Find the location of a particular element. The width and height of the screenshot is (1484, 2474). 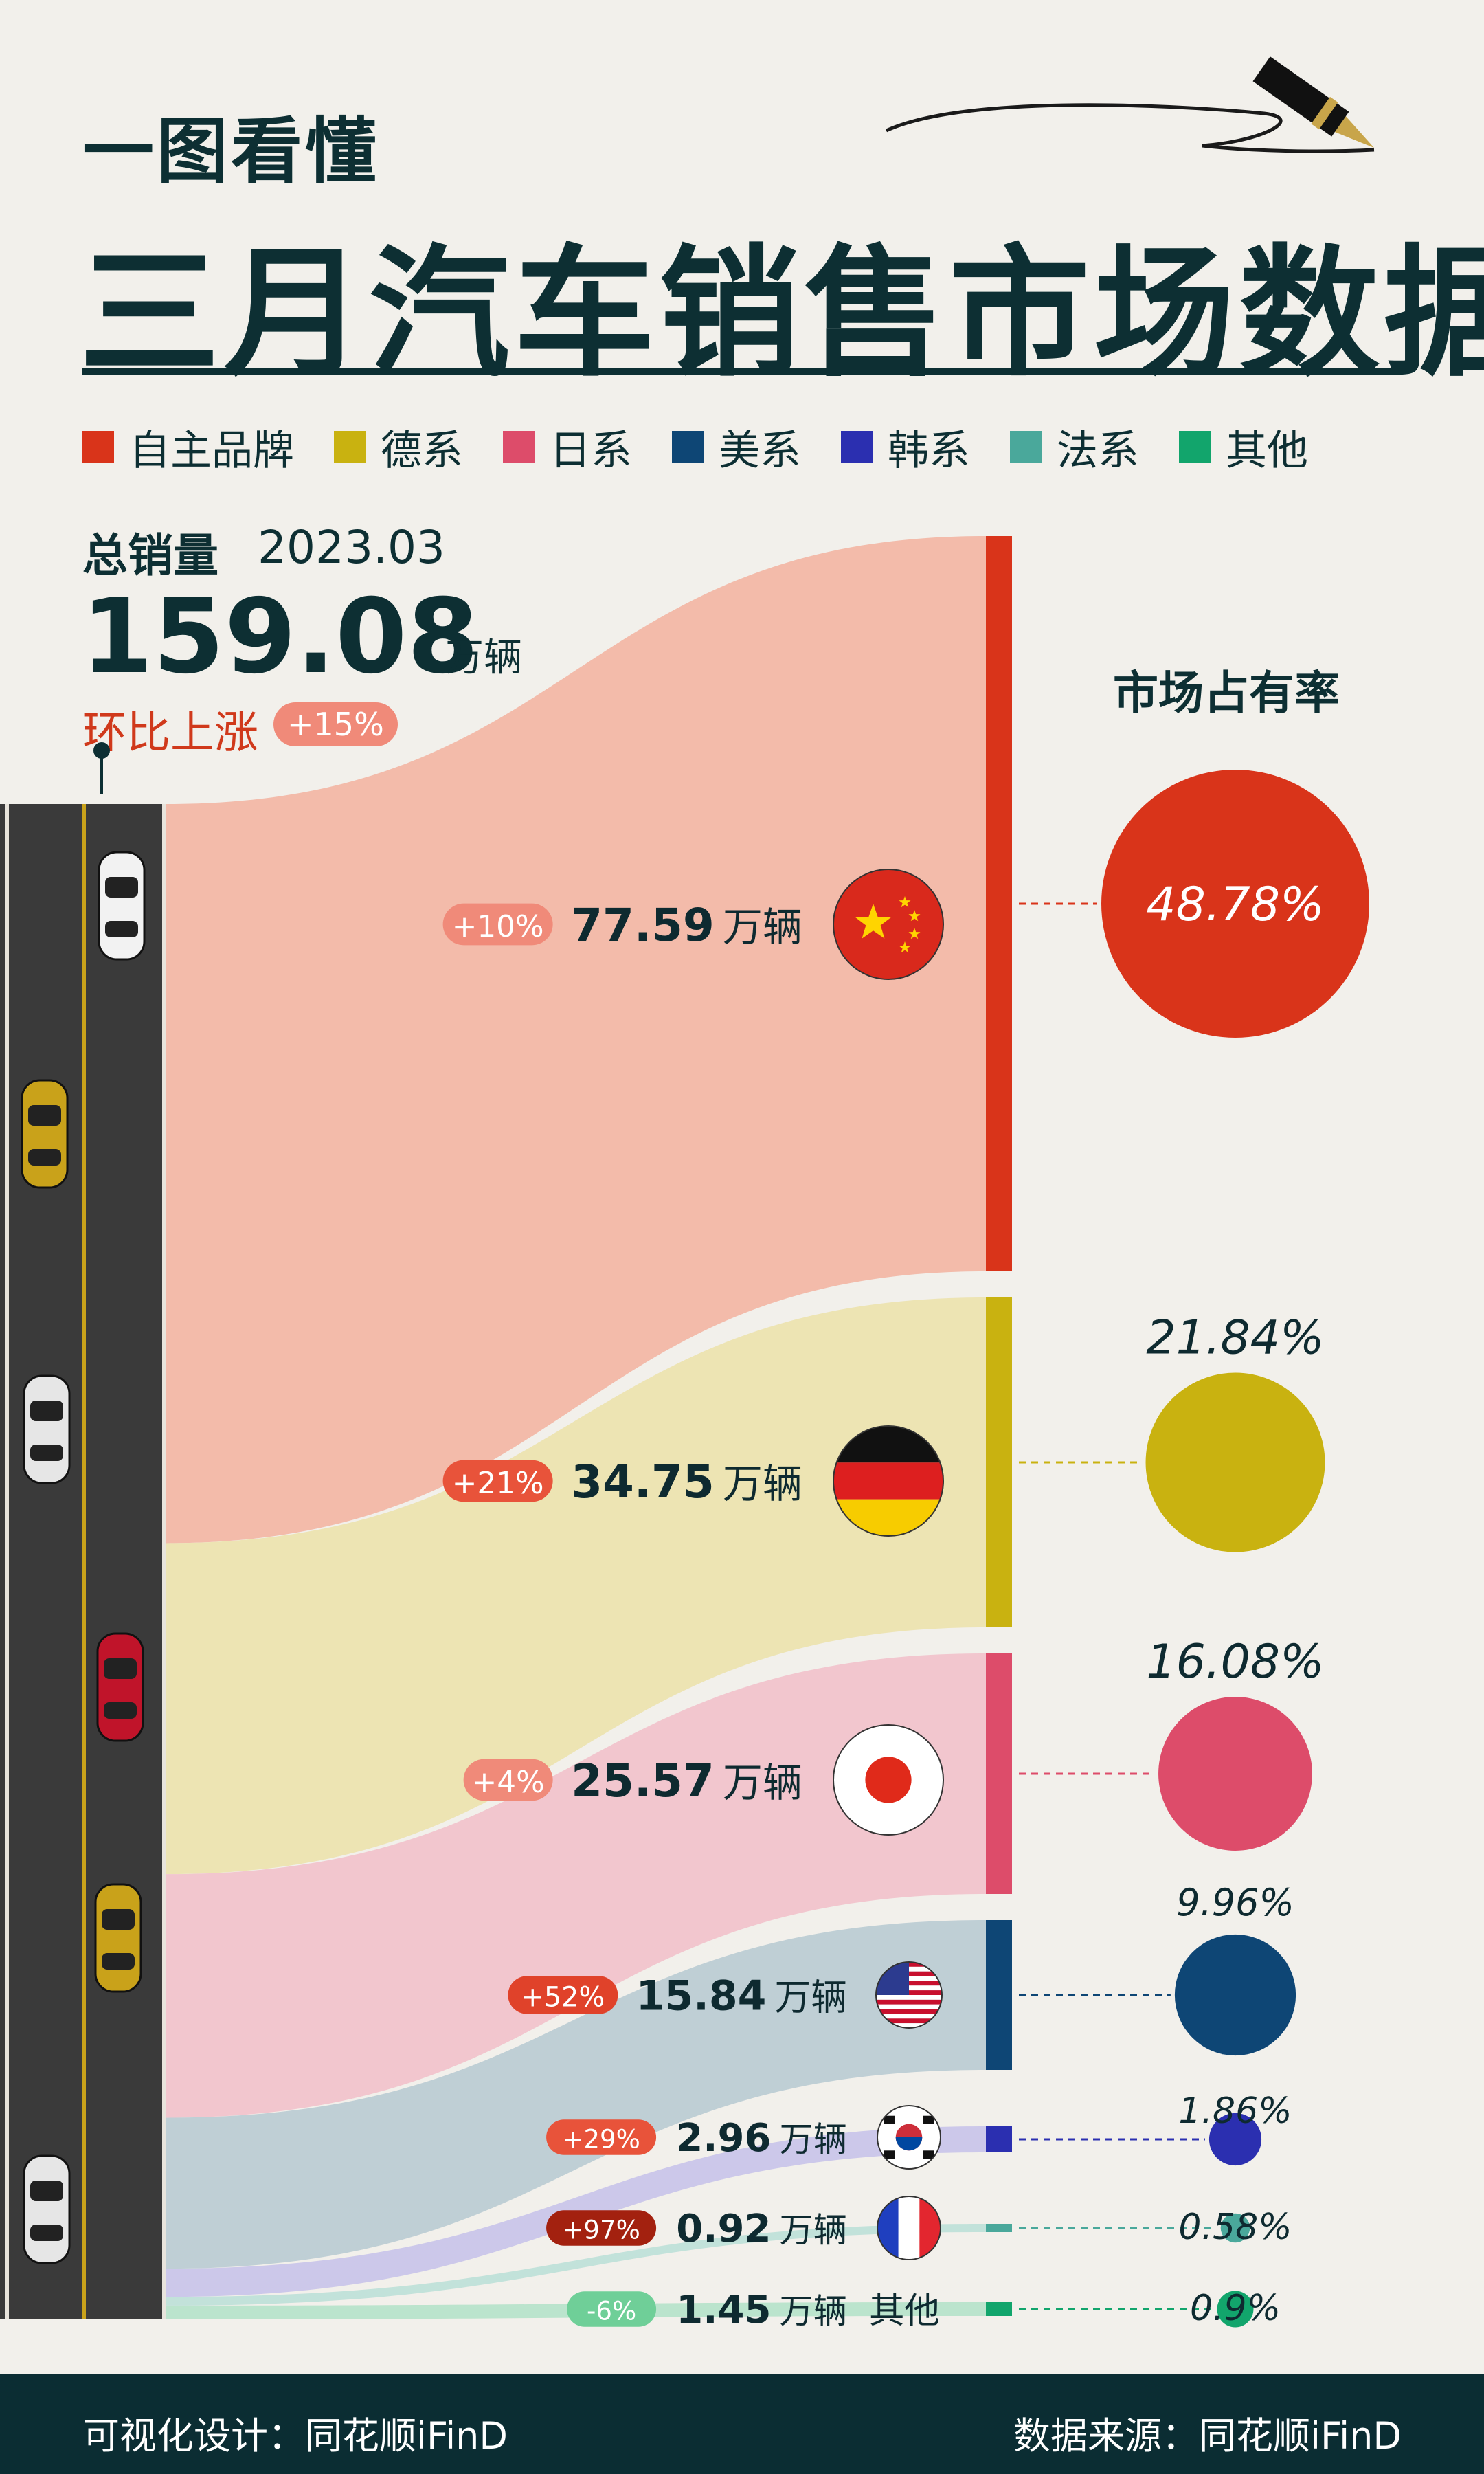

change-label: -6% is located at coordinates (611, 2311).